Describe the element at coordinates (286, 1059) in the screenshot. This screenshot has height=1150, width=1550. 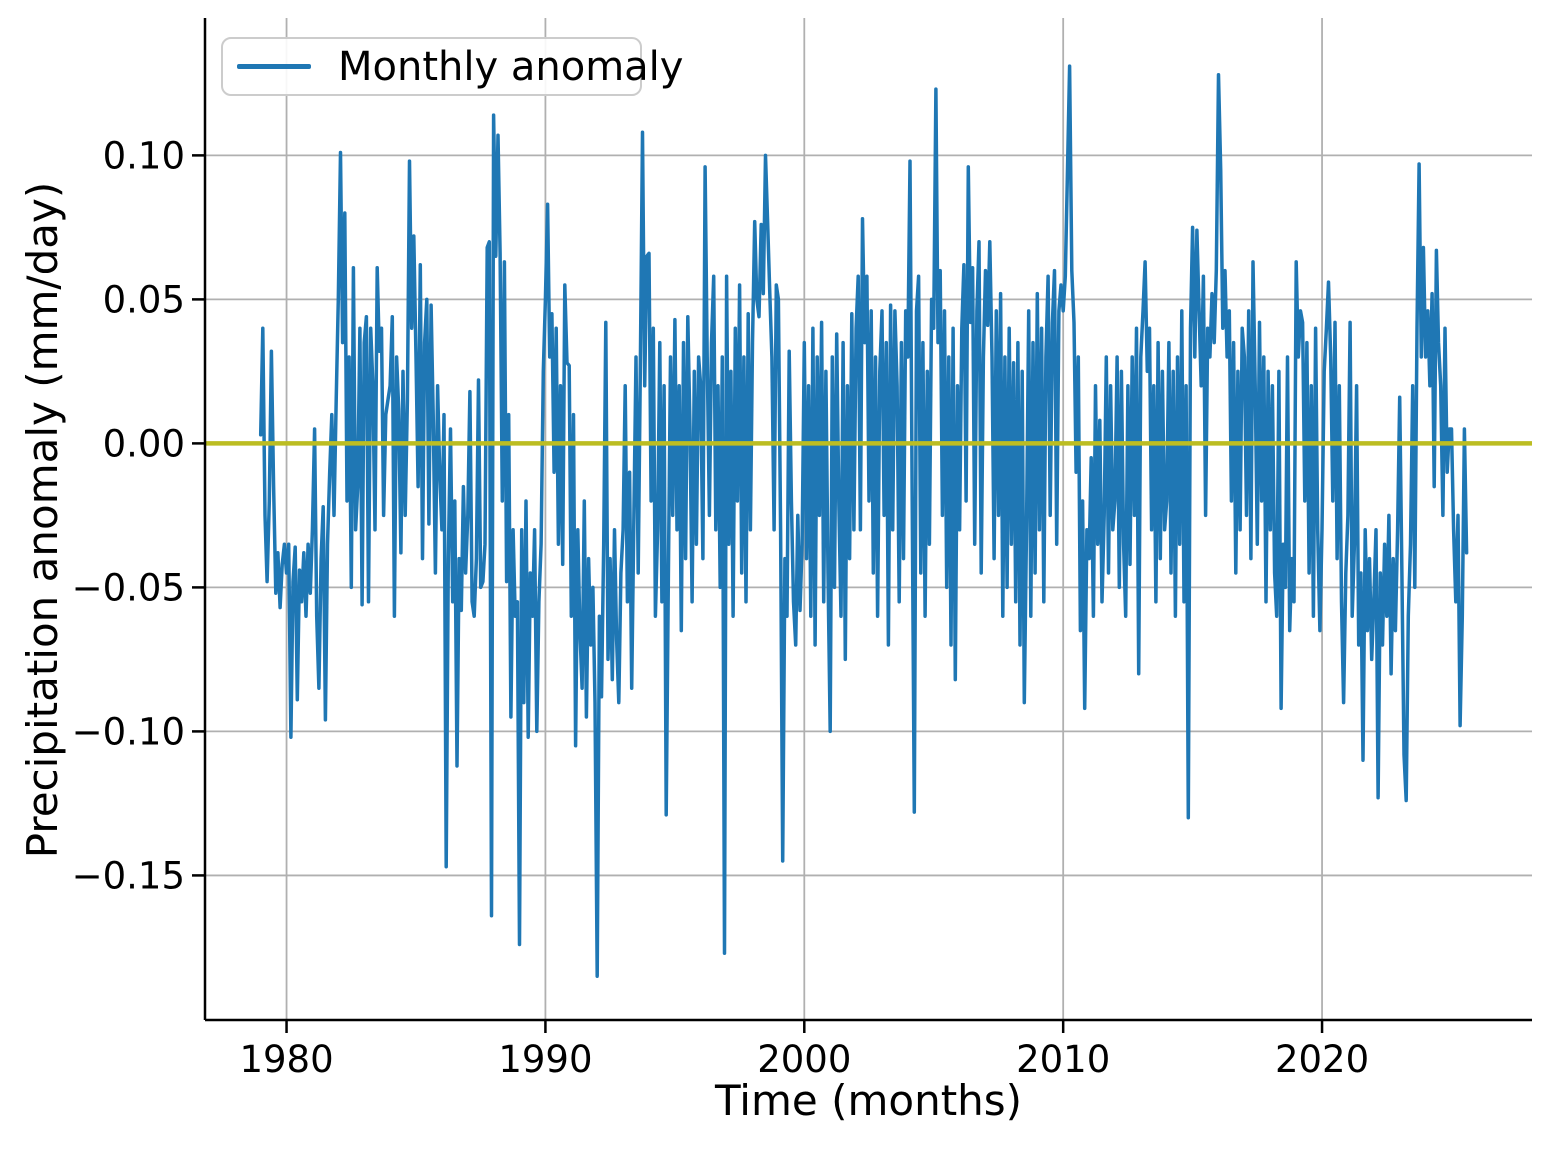
I see `x-tick-label: 1980` at that location.